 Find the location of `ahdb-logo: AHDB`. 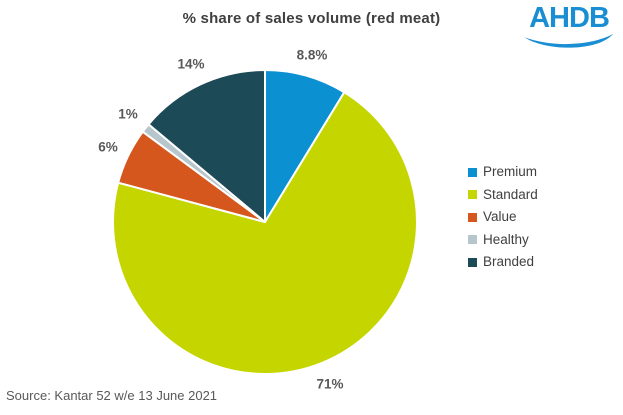

ahdb-logo: AHDB is located at coordinates (569, 26).